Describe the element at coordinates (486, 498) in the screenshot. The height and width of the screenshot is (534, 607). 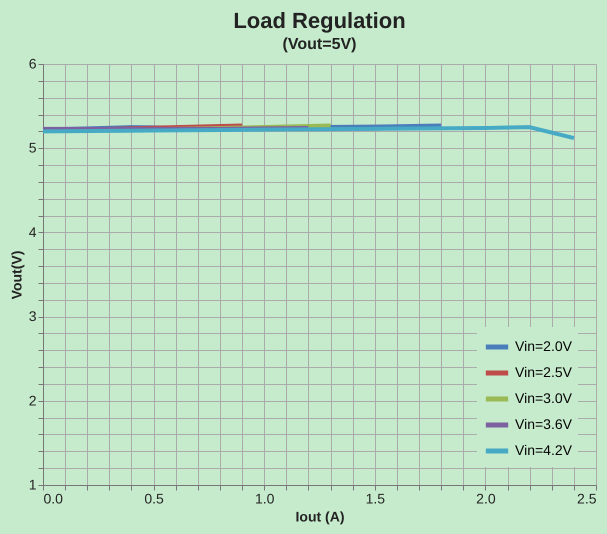
I see `x-tick-label: 2.0` at that location.